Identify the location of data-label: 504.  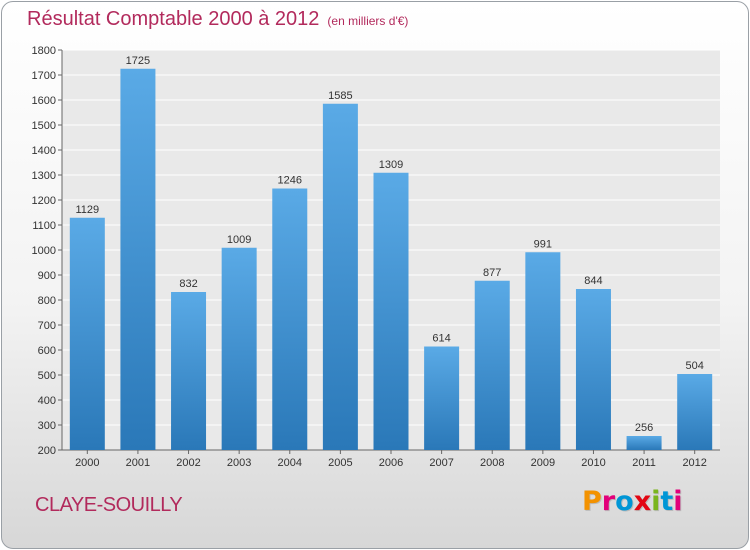
(695, 366).